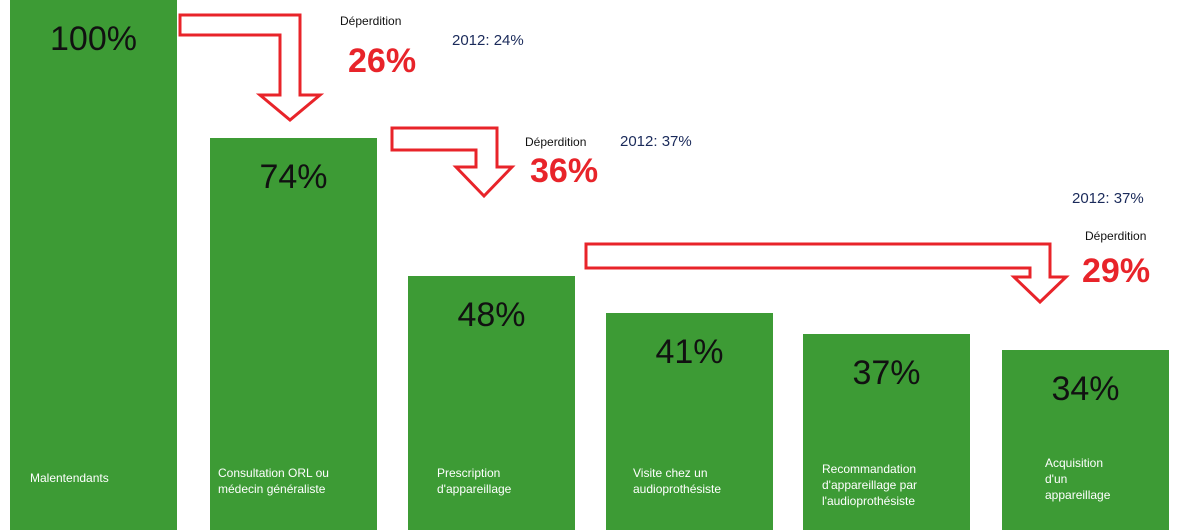  I want to click on category-label: Malentendants, so click(69, 478).